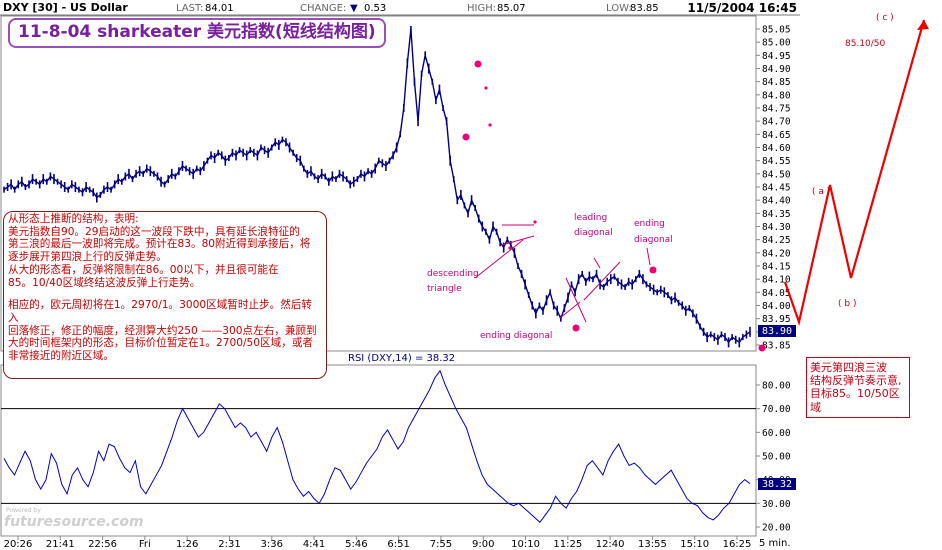 Image resolution: width=942 pixels, height=550 pixels. Describe the element at coordinates (776, 386) in the screenshot. I see `rsi-tick-label: 80.00` at that location.